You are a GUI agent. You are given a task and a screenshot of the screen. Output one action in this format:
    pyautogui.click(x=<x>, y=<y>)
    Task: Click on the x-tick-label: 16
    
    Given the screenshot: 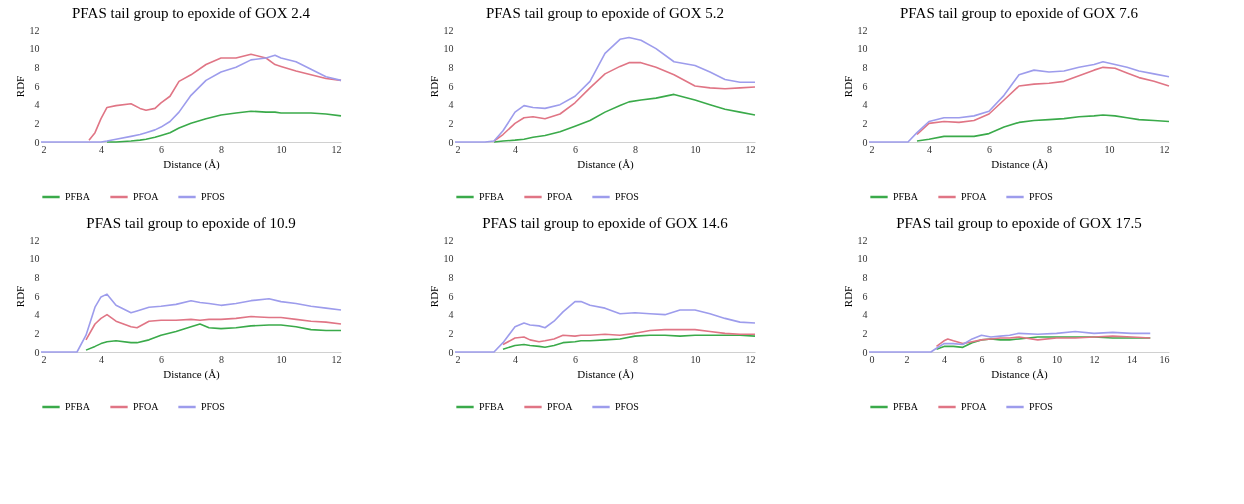 What is the action you would take?
    pyautogui.click(x=1164, y=359)
    